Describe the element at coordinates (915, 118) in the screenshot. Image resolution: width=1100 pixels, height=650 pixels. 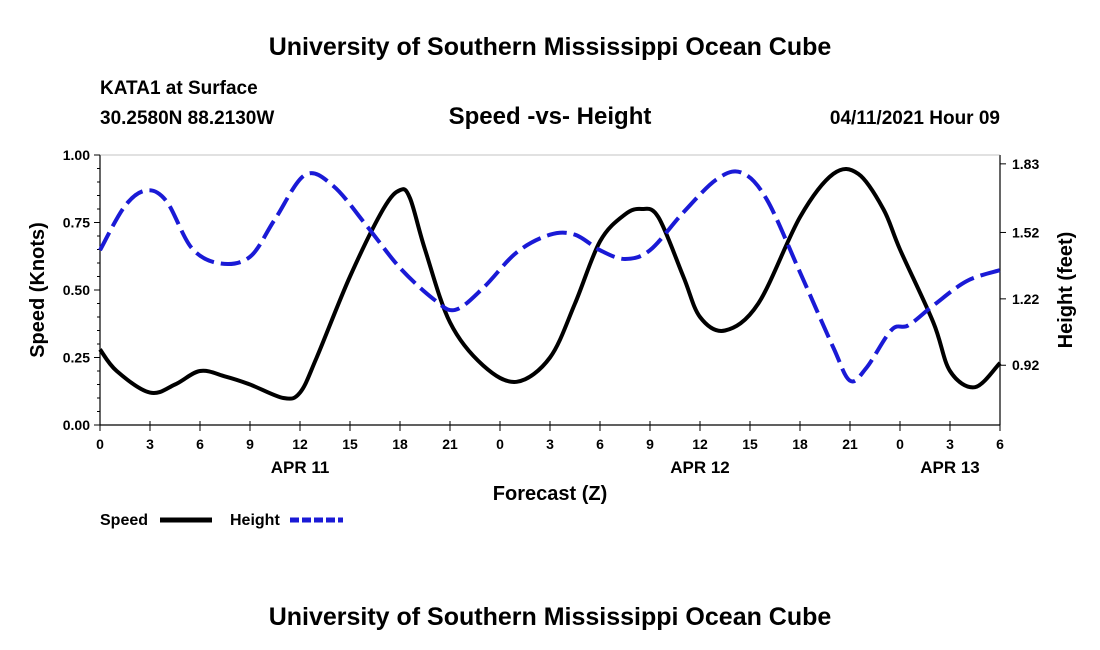
I see `timestamp-label: 04/11/2021 Hour 09` at that location.